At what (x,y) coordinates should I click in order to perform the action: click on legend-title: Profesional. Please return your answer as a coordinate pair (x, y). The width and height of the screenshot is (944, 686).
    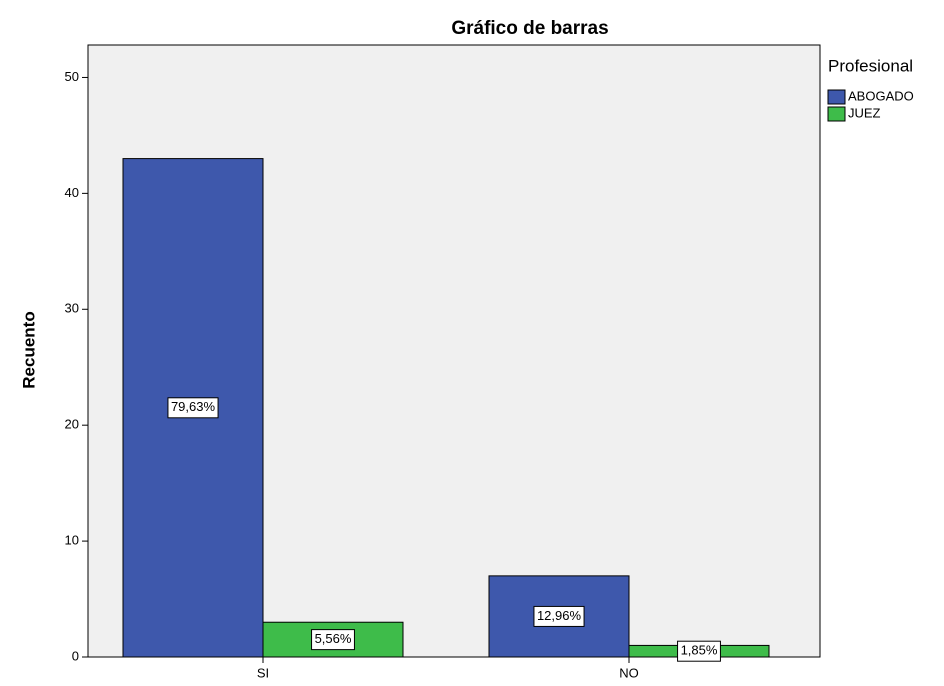
    Looking at the image, I should click on (870, 65).